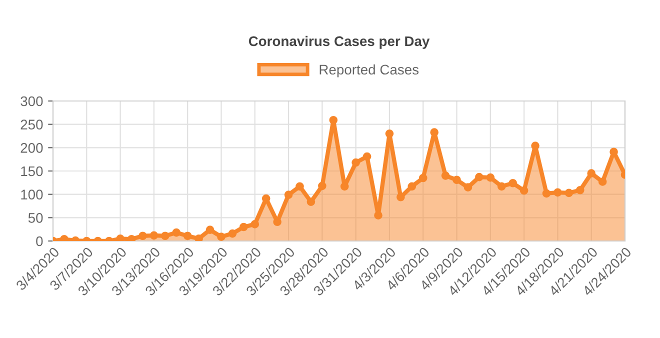 The image size is (660, 338). What do you see at coordinates (31, 125) in the screenshot?
I see `y-tick-label: 250` at bounding box center [31, 125].